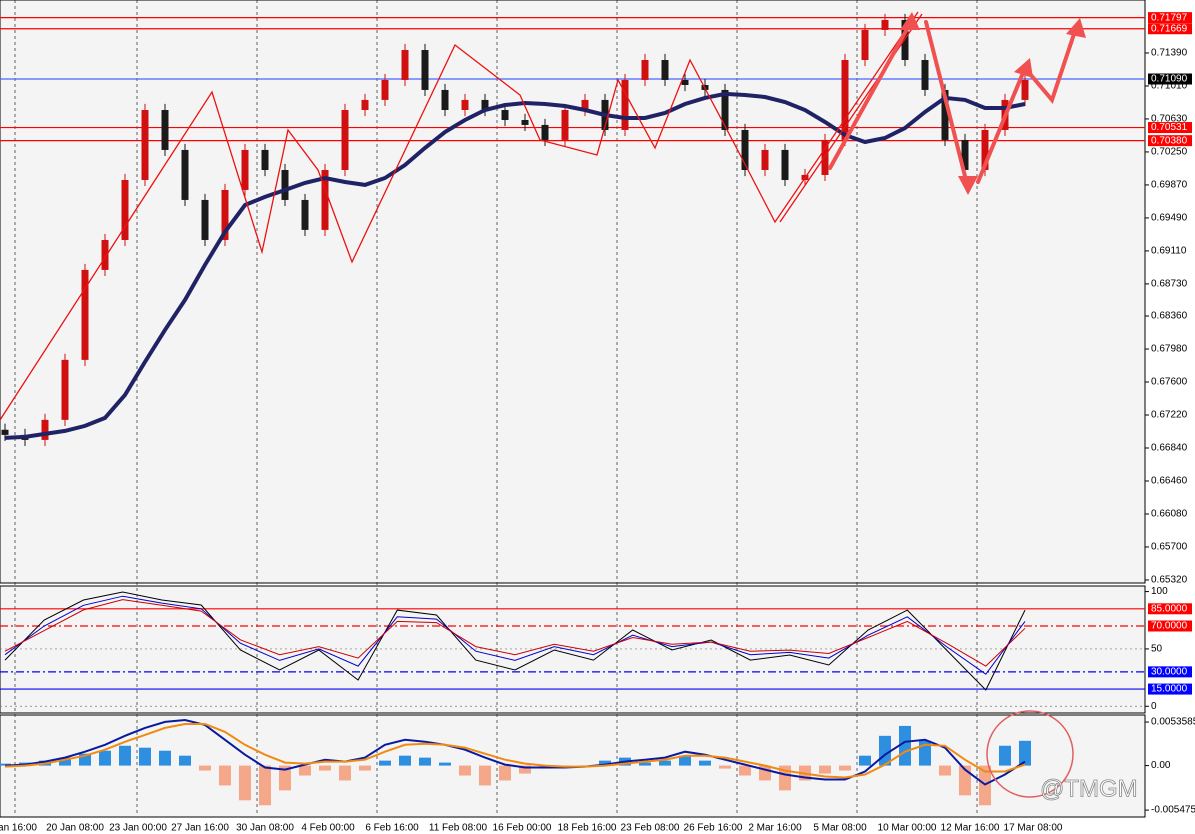  I want to click on level-label: 0.71669, so click(1169, 28).